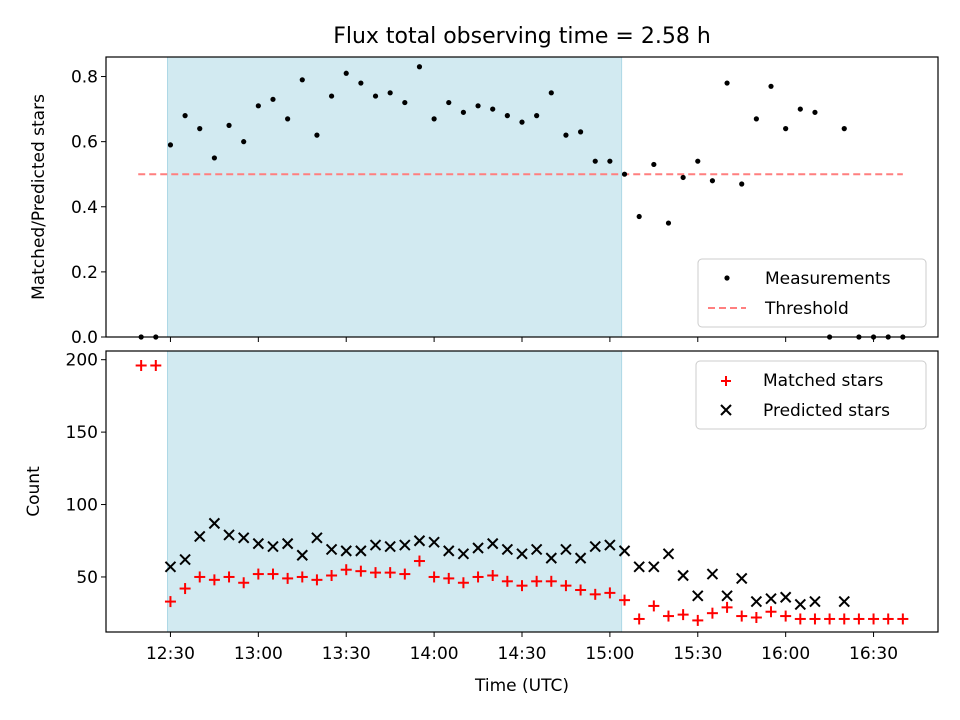 The height and width of the screenshot is (720, 960). What do you see at coordinates (82, 361) in the screenshot?
I see `bottom-y-tick-label: 200` at bounding box center [82, 361].